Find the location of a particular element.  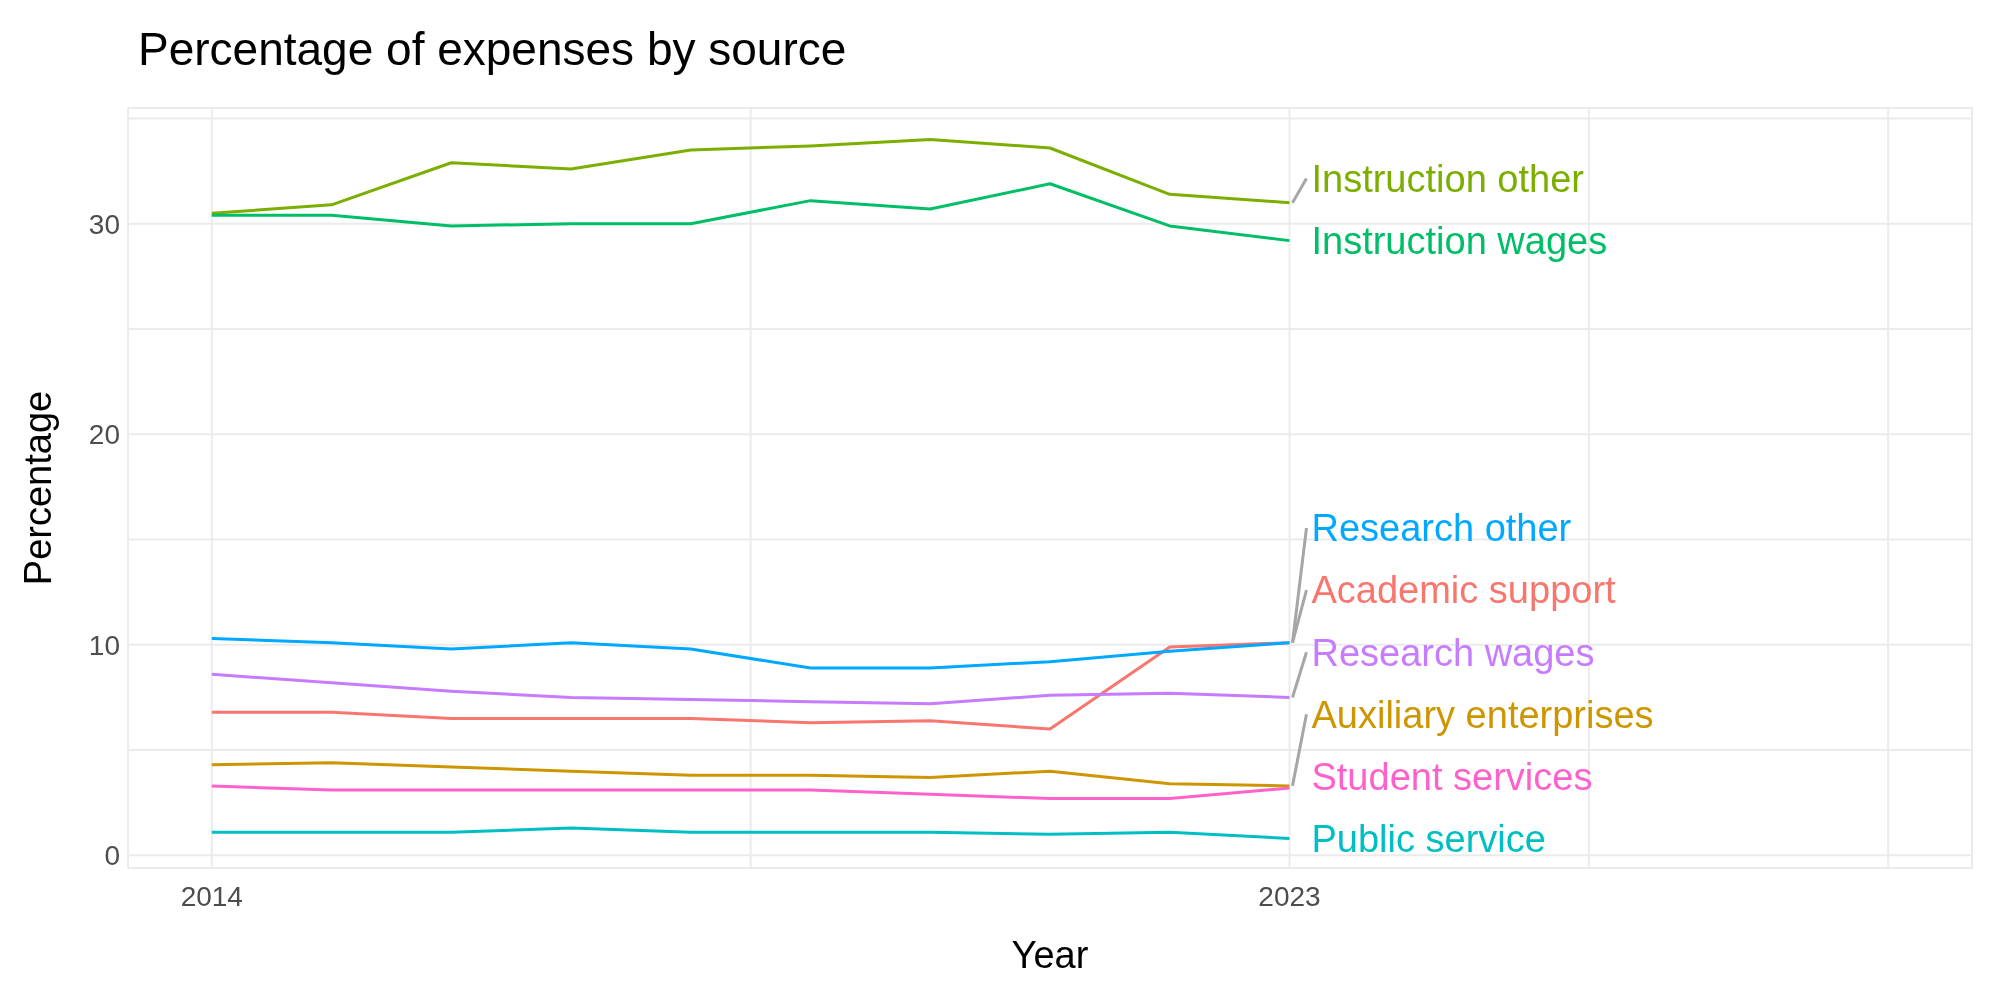

series-label: Public service is located at coordinates (1428, 838).